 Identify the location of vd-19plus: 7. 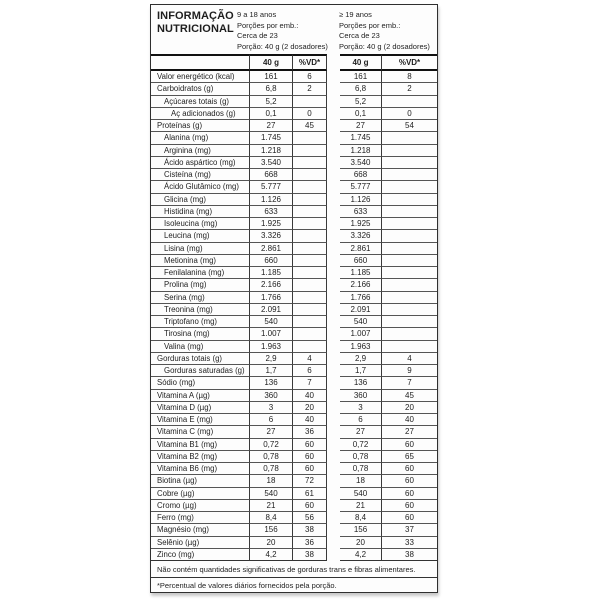
(409, 383).